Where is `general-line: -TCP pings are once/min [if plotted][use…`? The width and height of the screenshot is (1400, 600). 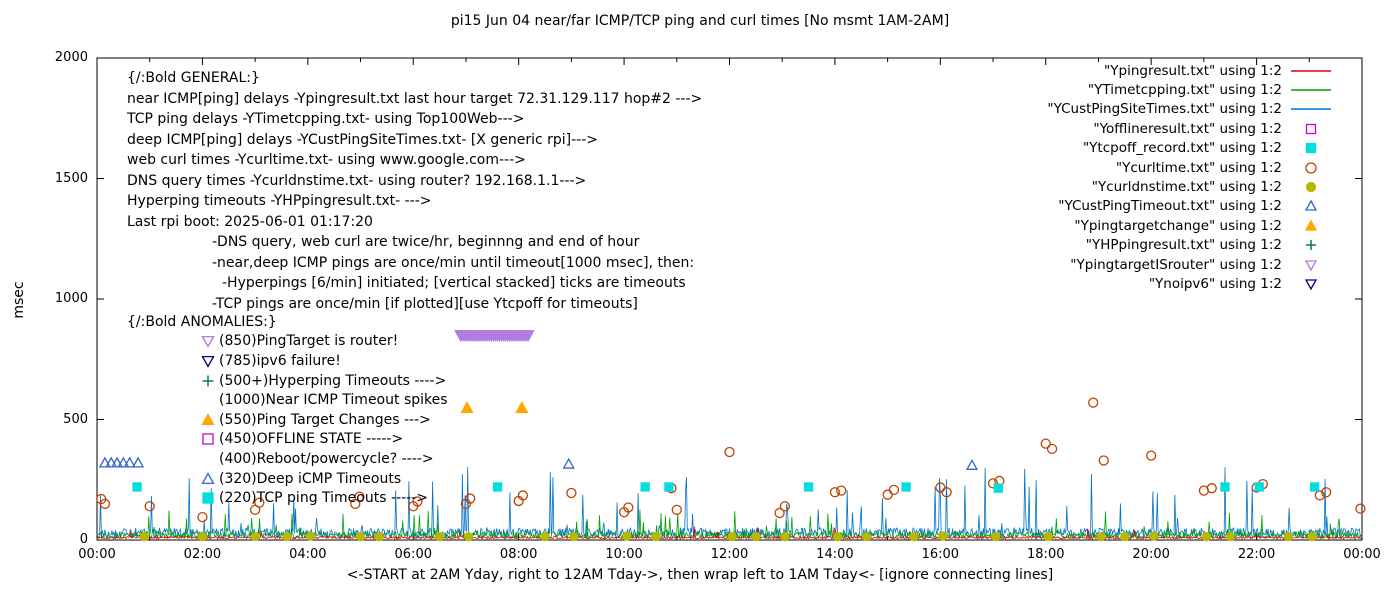 general-line: -TCP pings are once/min [if plotted][use… is located at coordinates (425, 303).